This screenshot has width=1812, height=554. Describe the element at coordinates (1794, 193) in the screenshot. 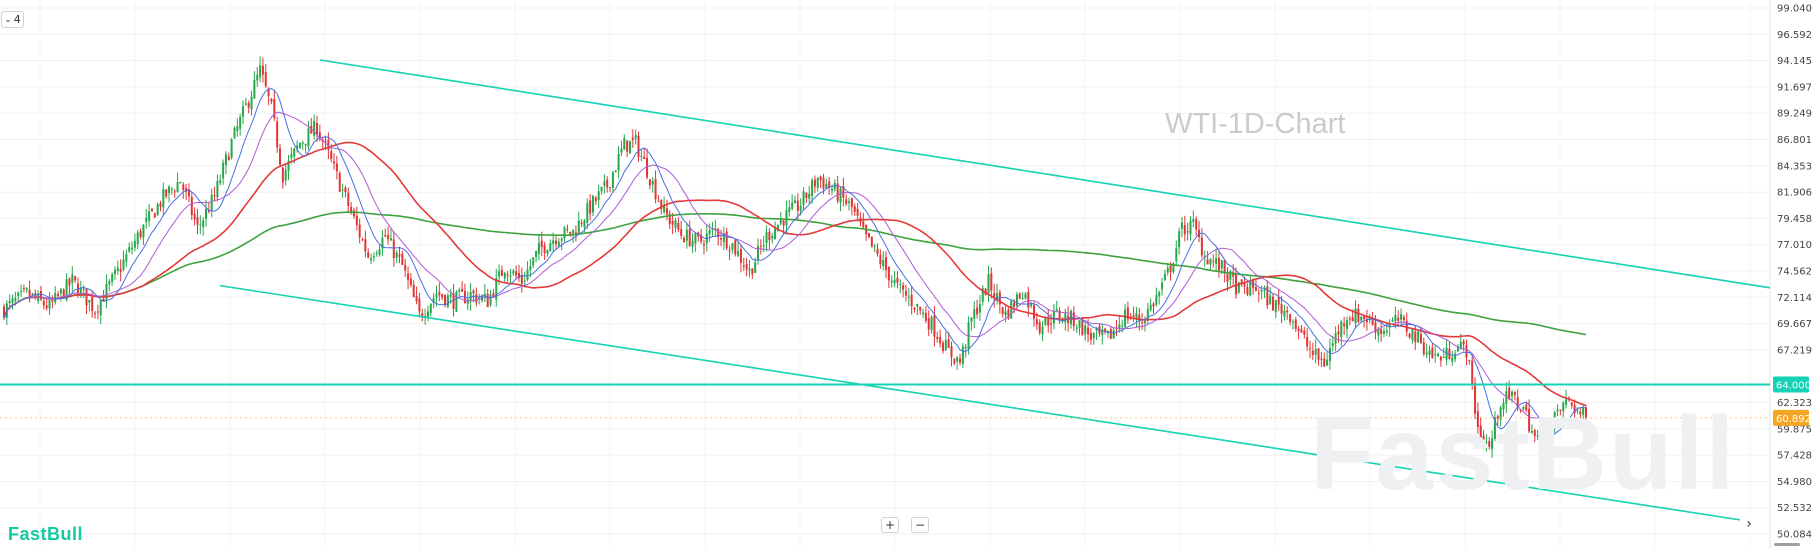

I see `y-tick-label: 81.906` at that location.